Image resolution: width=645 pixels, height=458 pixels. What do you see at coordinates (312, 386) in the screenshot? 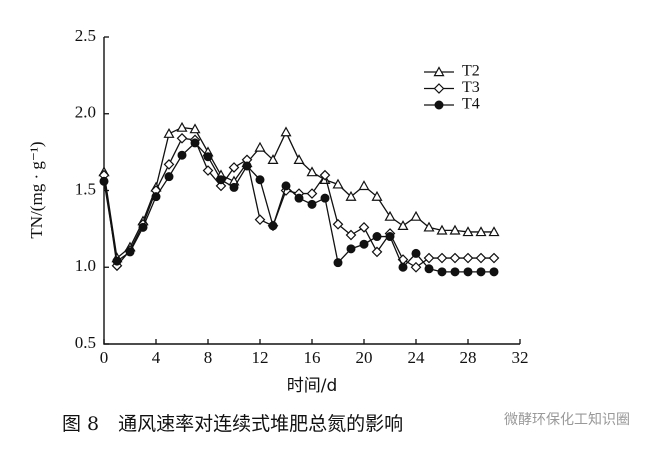
I see `x-axis-label: 时间/d` at bounding box center [312, 386].